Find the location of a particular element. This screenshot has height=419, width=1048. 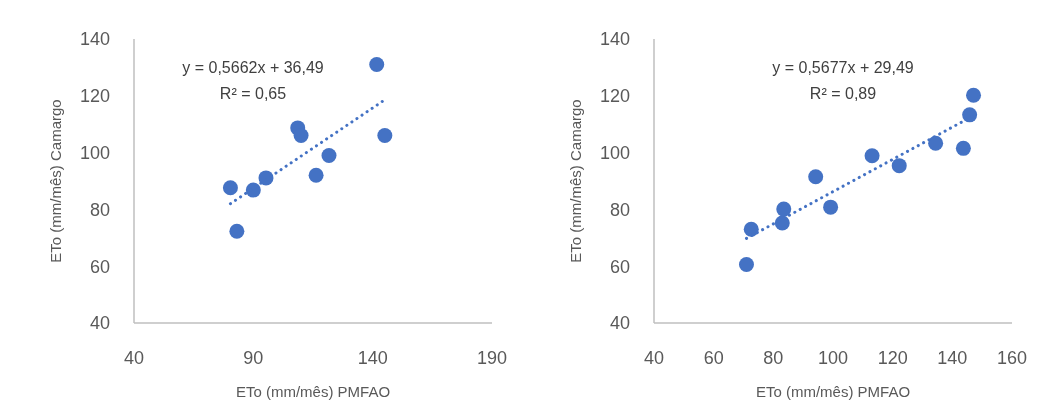

x-tick-label: 120 is located at coordinates (892, 357).